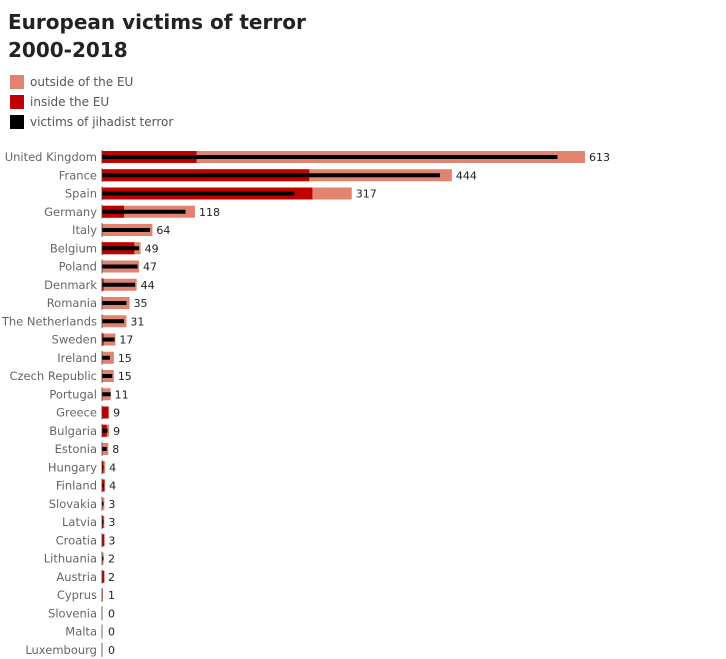  I want to click on category-label-cyprus: Cyprus, so click(77, 595).